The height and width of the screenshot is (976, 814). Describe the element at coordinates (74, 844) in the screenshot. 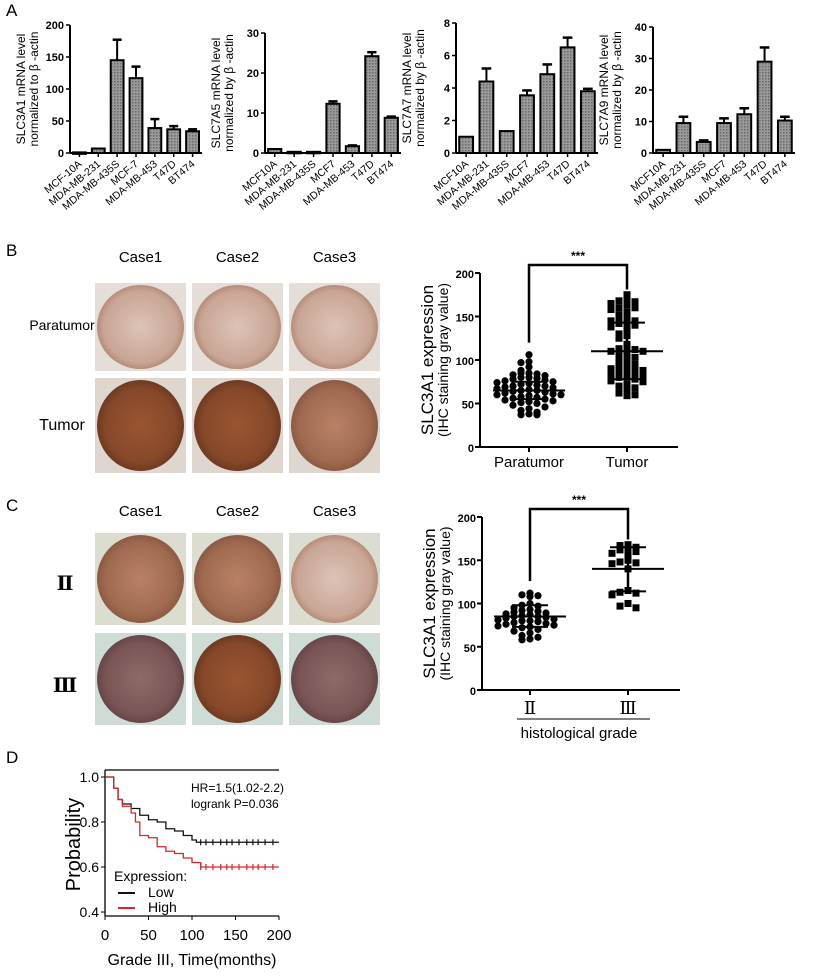

I see `y-axis-title: Probability` at that location.